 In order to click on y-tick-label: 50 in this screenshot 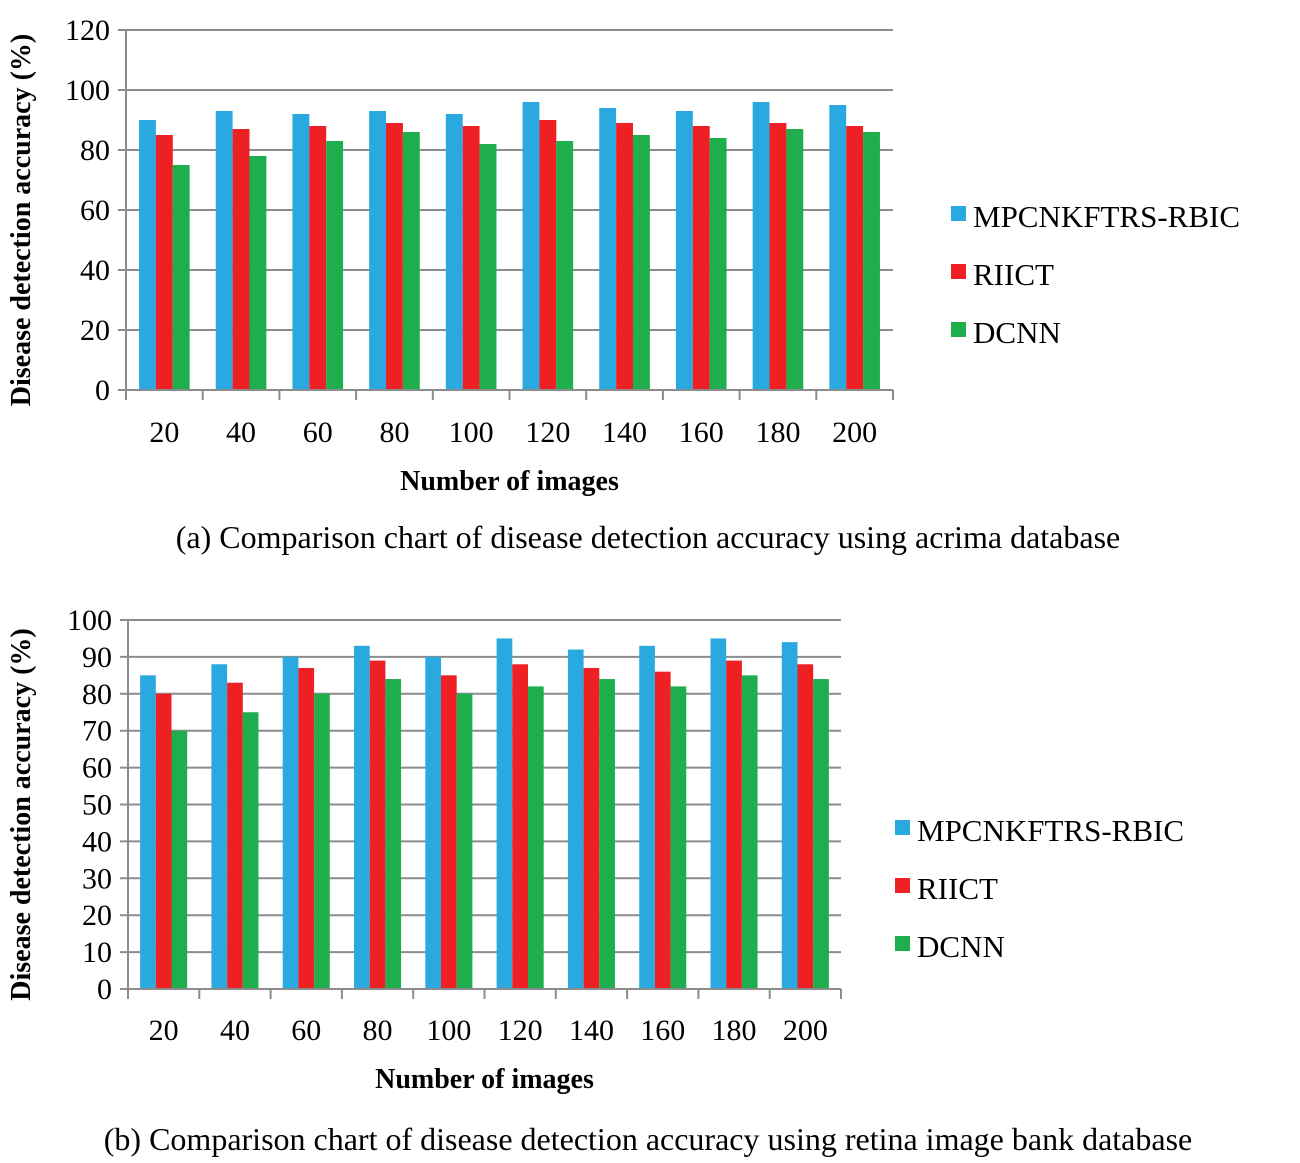, I will do `click(97, 805)`.